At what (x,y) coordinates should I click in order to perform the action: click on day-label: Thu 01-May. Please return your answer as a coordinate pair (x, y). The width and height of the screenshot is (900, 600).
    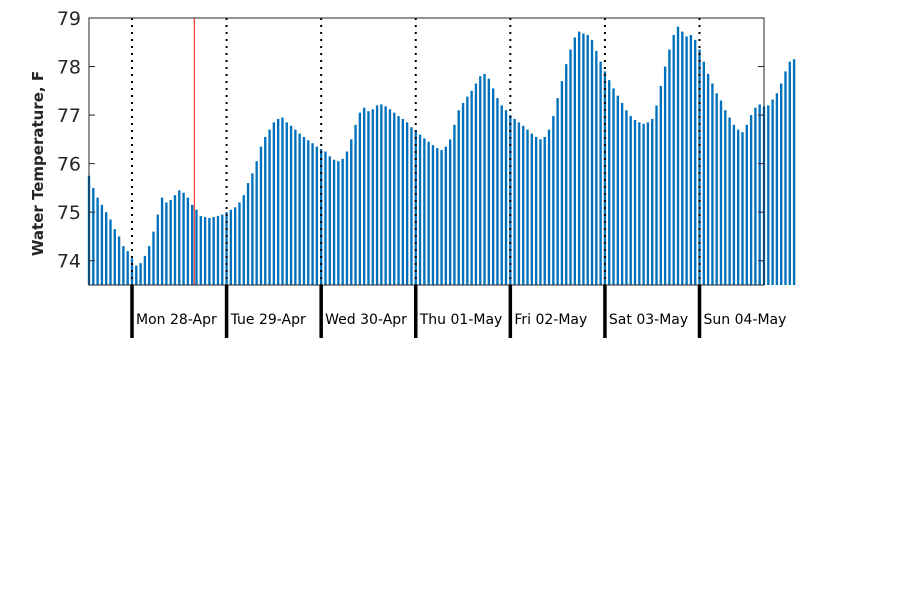
    Looking at the image, I should click on (461, 320).